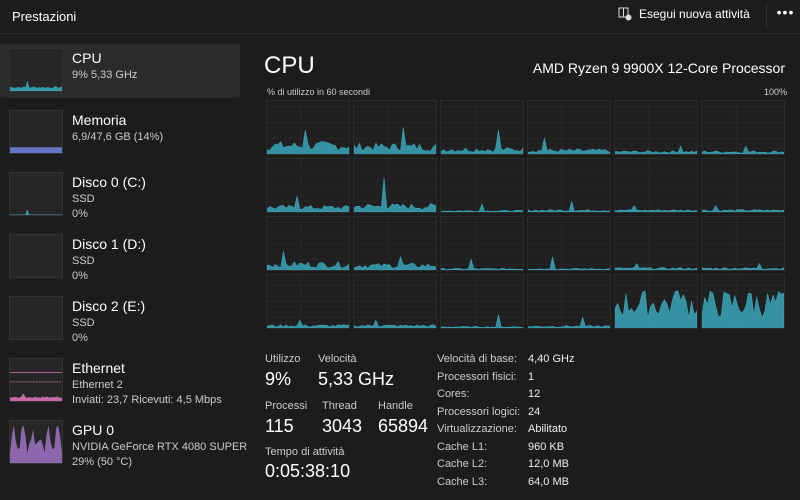  Describe the element at coordinates (453, 394) in the screenshot. I see `detail-key: Cores:` at that location.